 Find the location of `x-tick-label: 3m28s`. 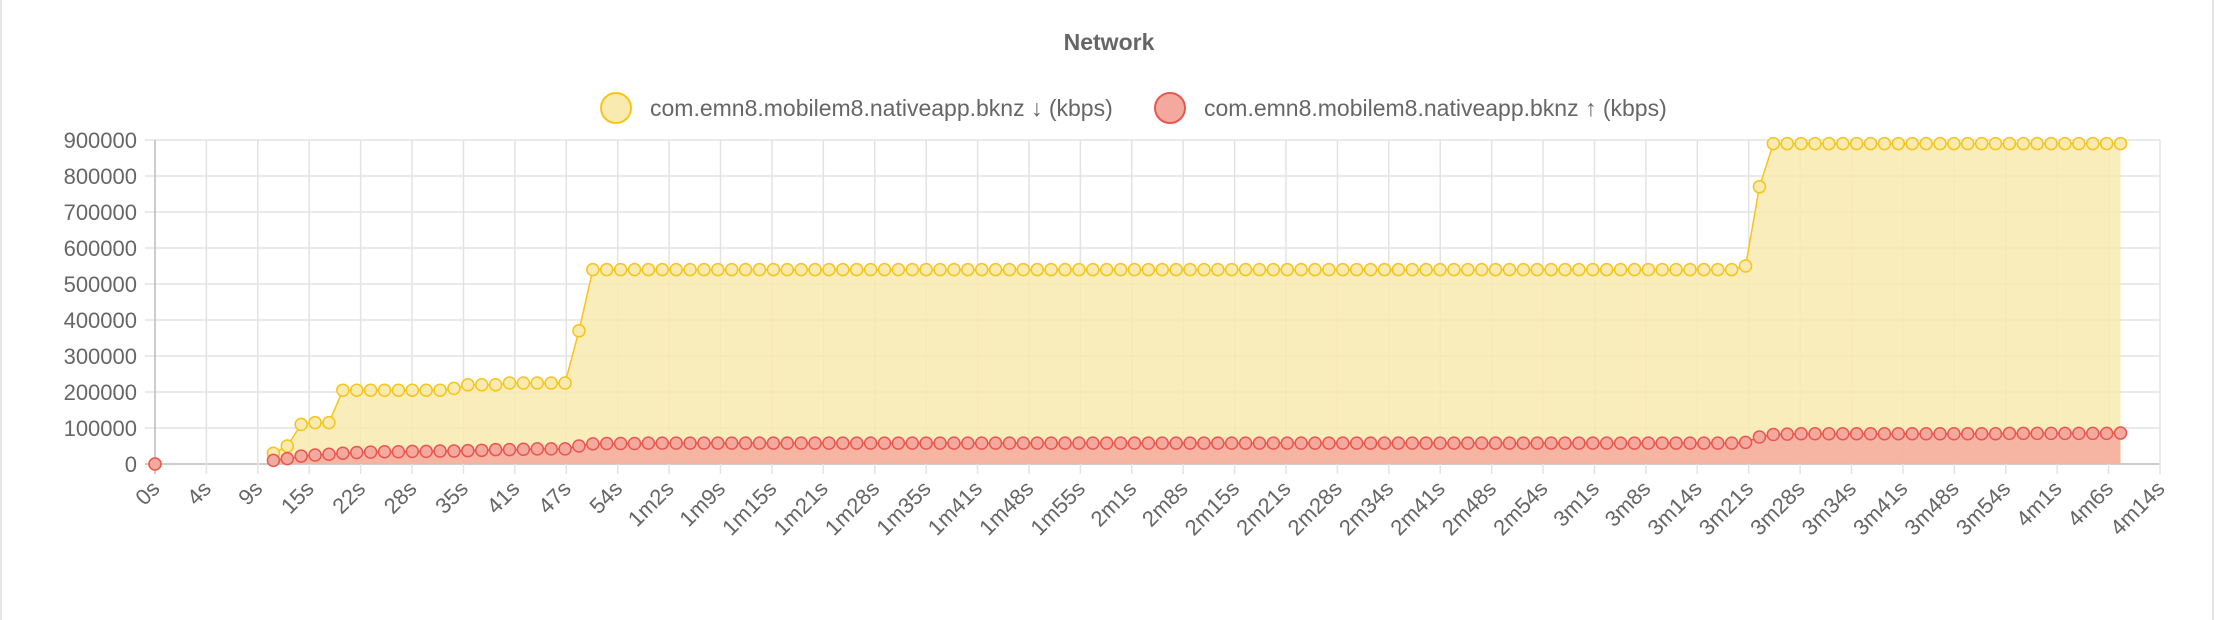

x-tick-label: 3m28s is located at coordinates (1777, 508).